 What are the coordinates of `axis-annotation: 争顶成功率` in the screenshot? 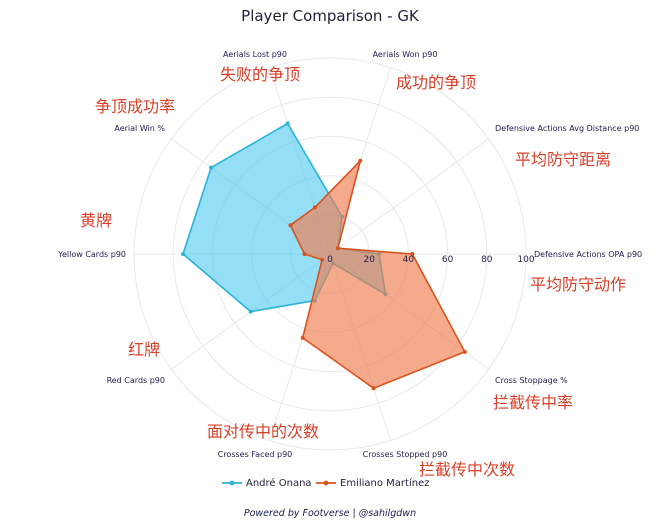 It's located at (135, 106).